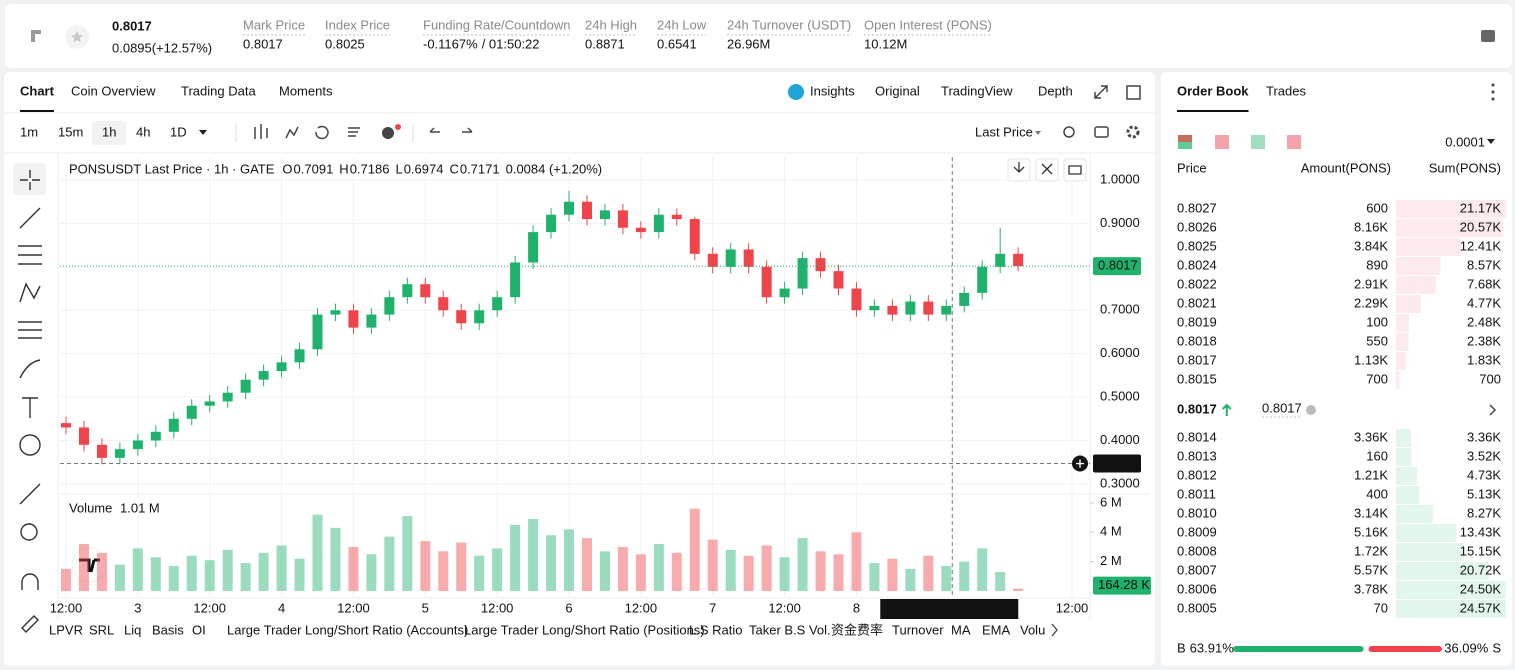 The height and width of the screenshot is (670, 1515). What do you see at coordinates (1371, 359) in the screenshot?
I see `ob-amount: 1.13K` at bounding box center [1371, 359].